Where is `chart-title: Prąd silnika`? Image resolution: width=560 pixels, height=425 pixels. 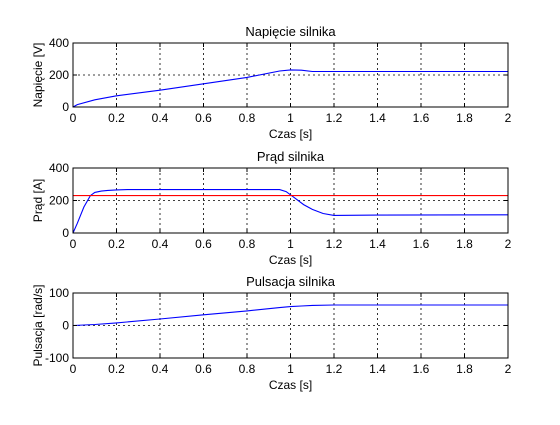 chart-title: Prąd silnika is located at coordinates (291, 156).